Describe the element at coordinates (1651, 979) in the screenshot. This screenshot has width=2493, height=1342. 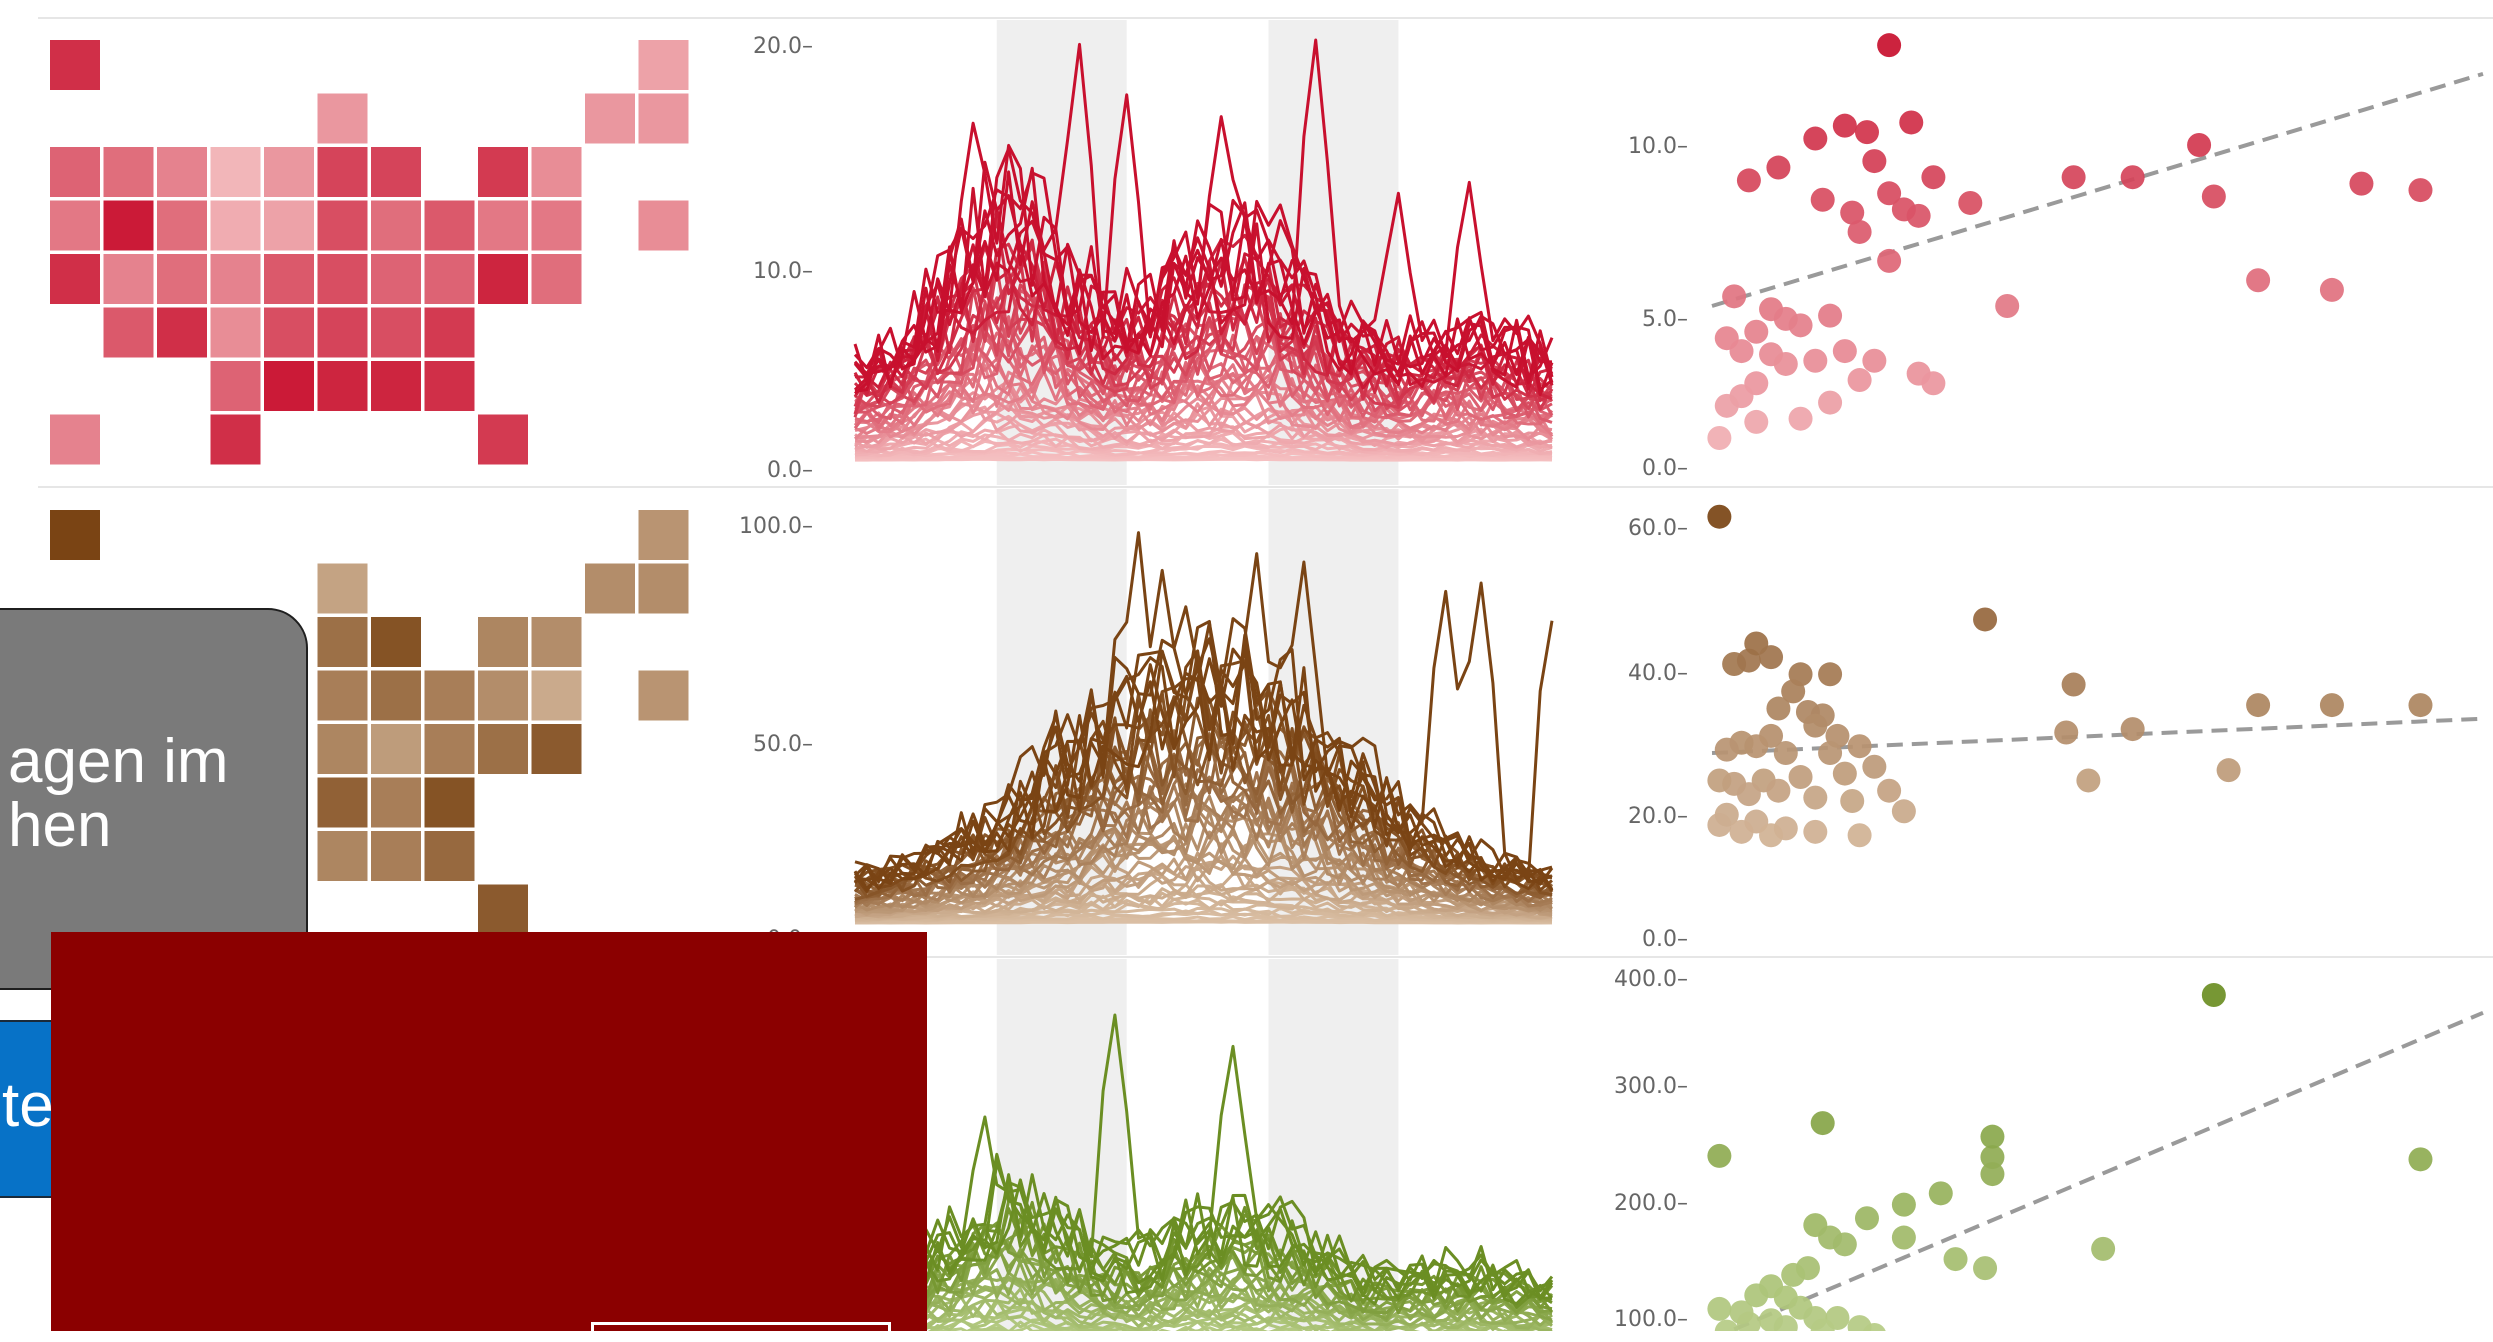
I see `y-tick-label: 400.0–` at that location.